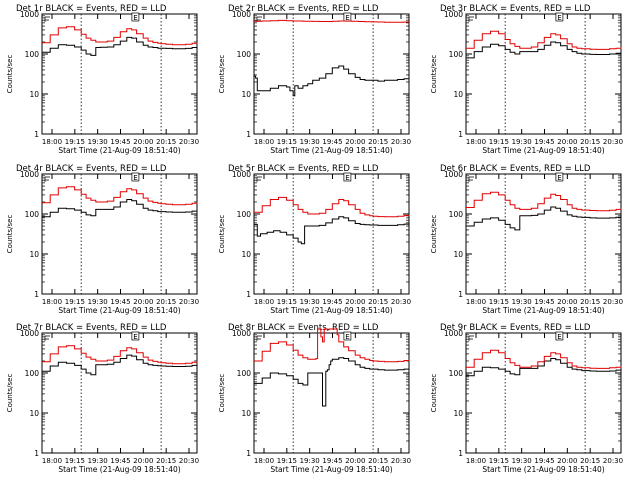  I want to click on panel-title: Det 9r BLACK = Events, RED = LLD, so click(515, 328).